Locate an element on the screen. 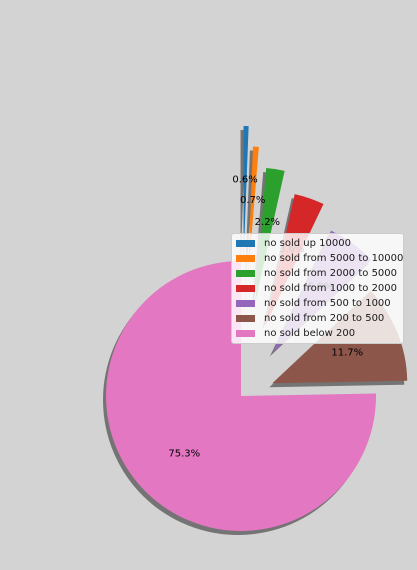  legend-item: no sold below 200 is located at coordinates (317, 333).